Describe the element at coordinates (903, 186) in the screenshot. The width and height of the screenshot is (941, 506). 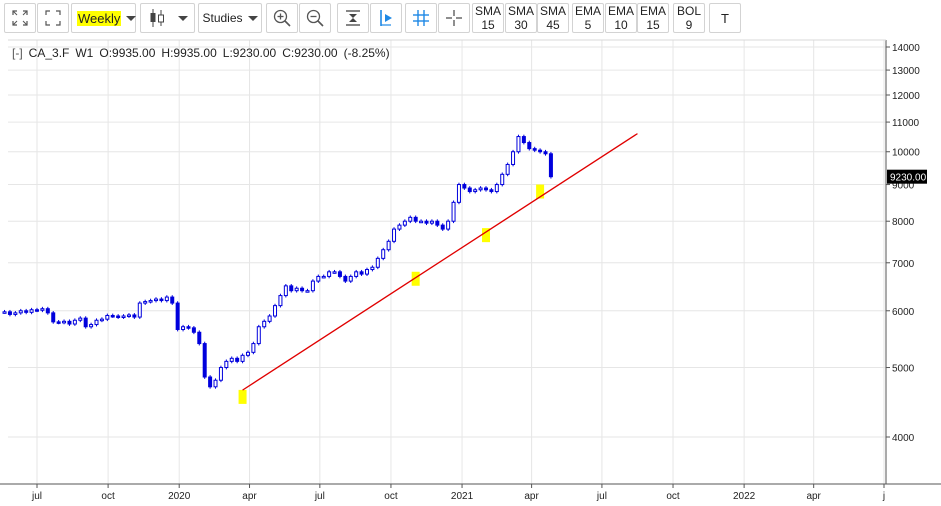
I see `y-tick-label: 9000` at that location.